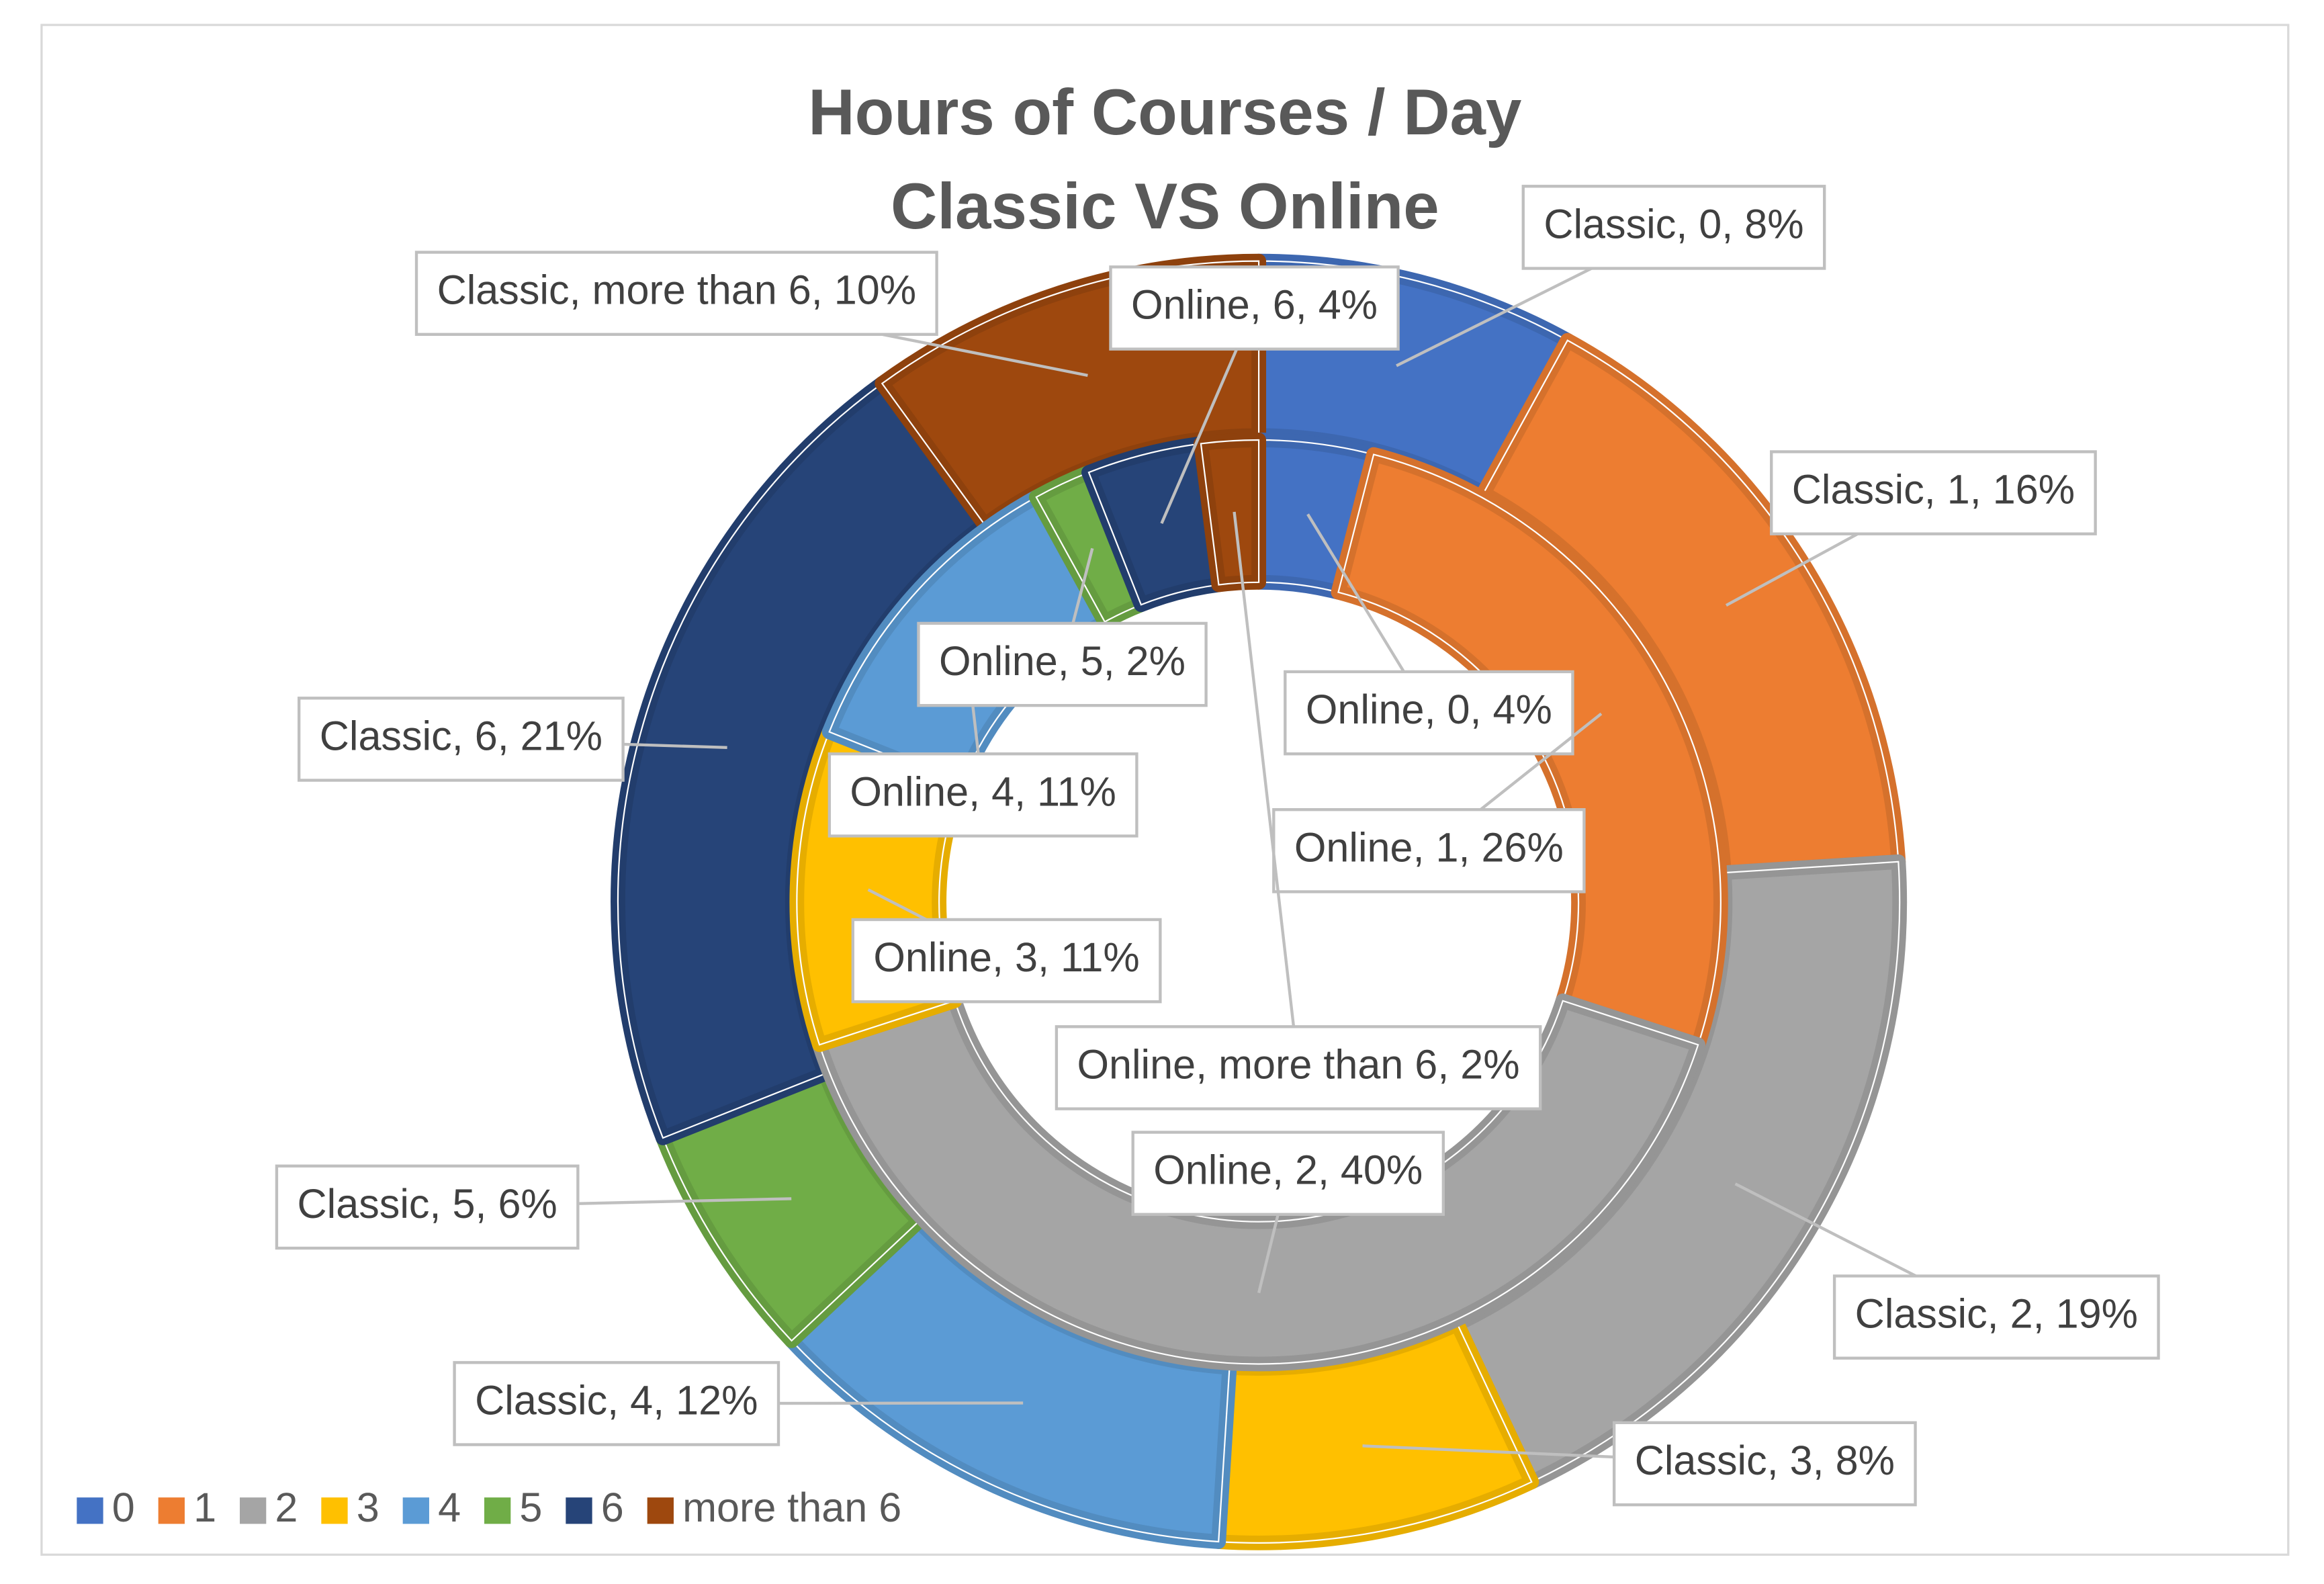 The height and width of the screenshot is (1584, 2324). I want to click on data-label: Classic, 1, 16%, so click(1911, 528).